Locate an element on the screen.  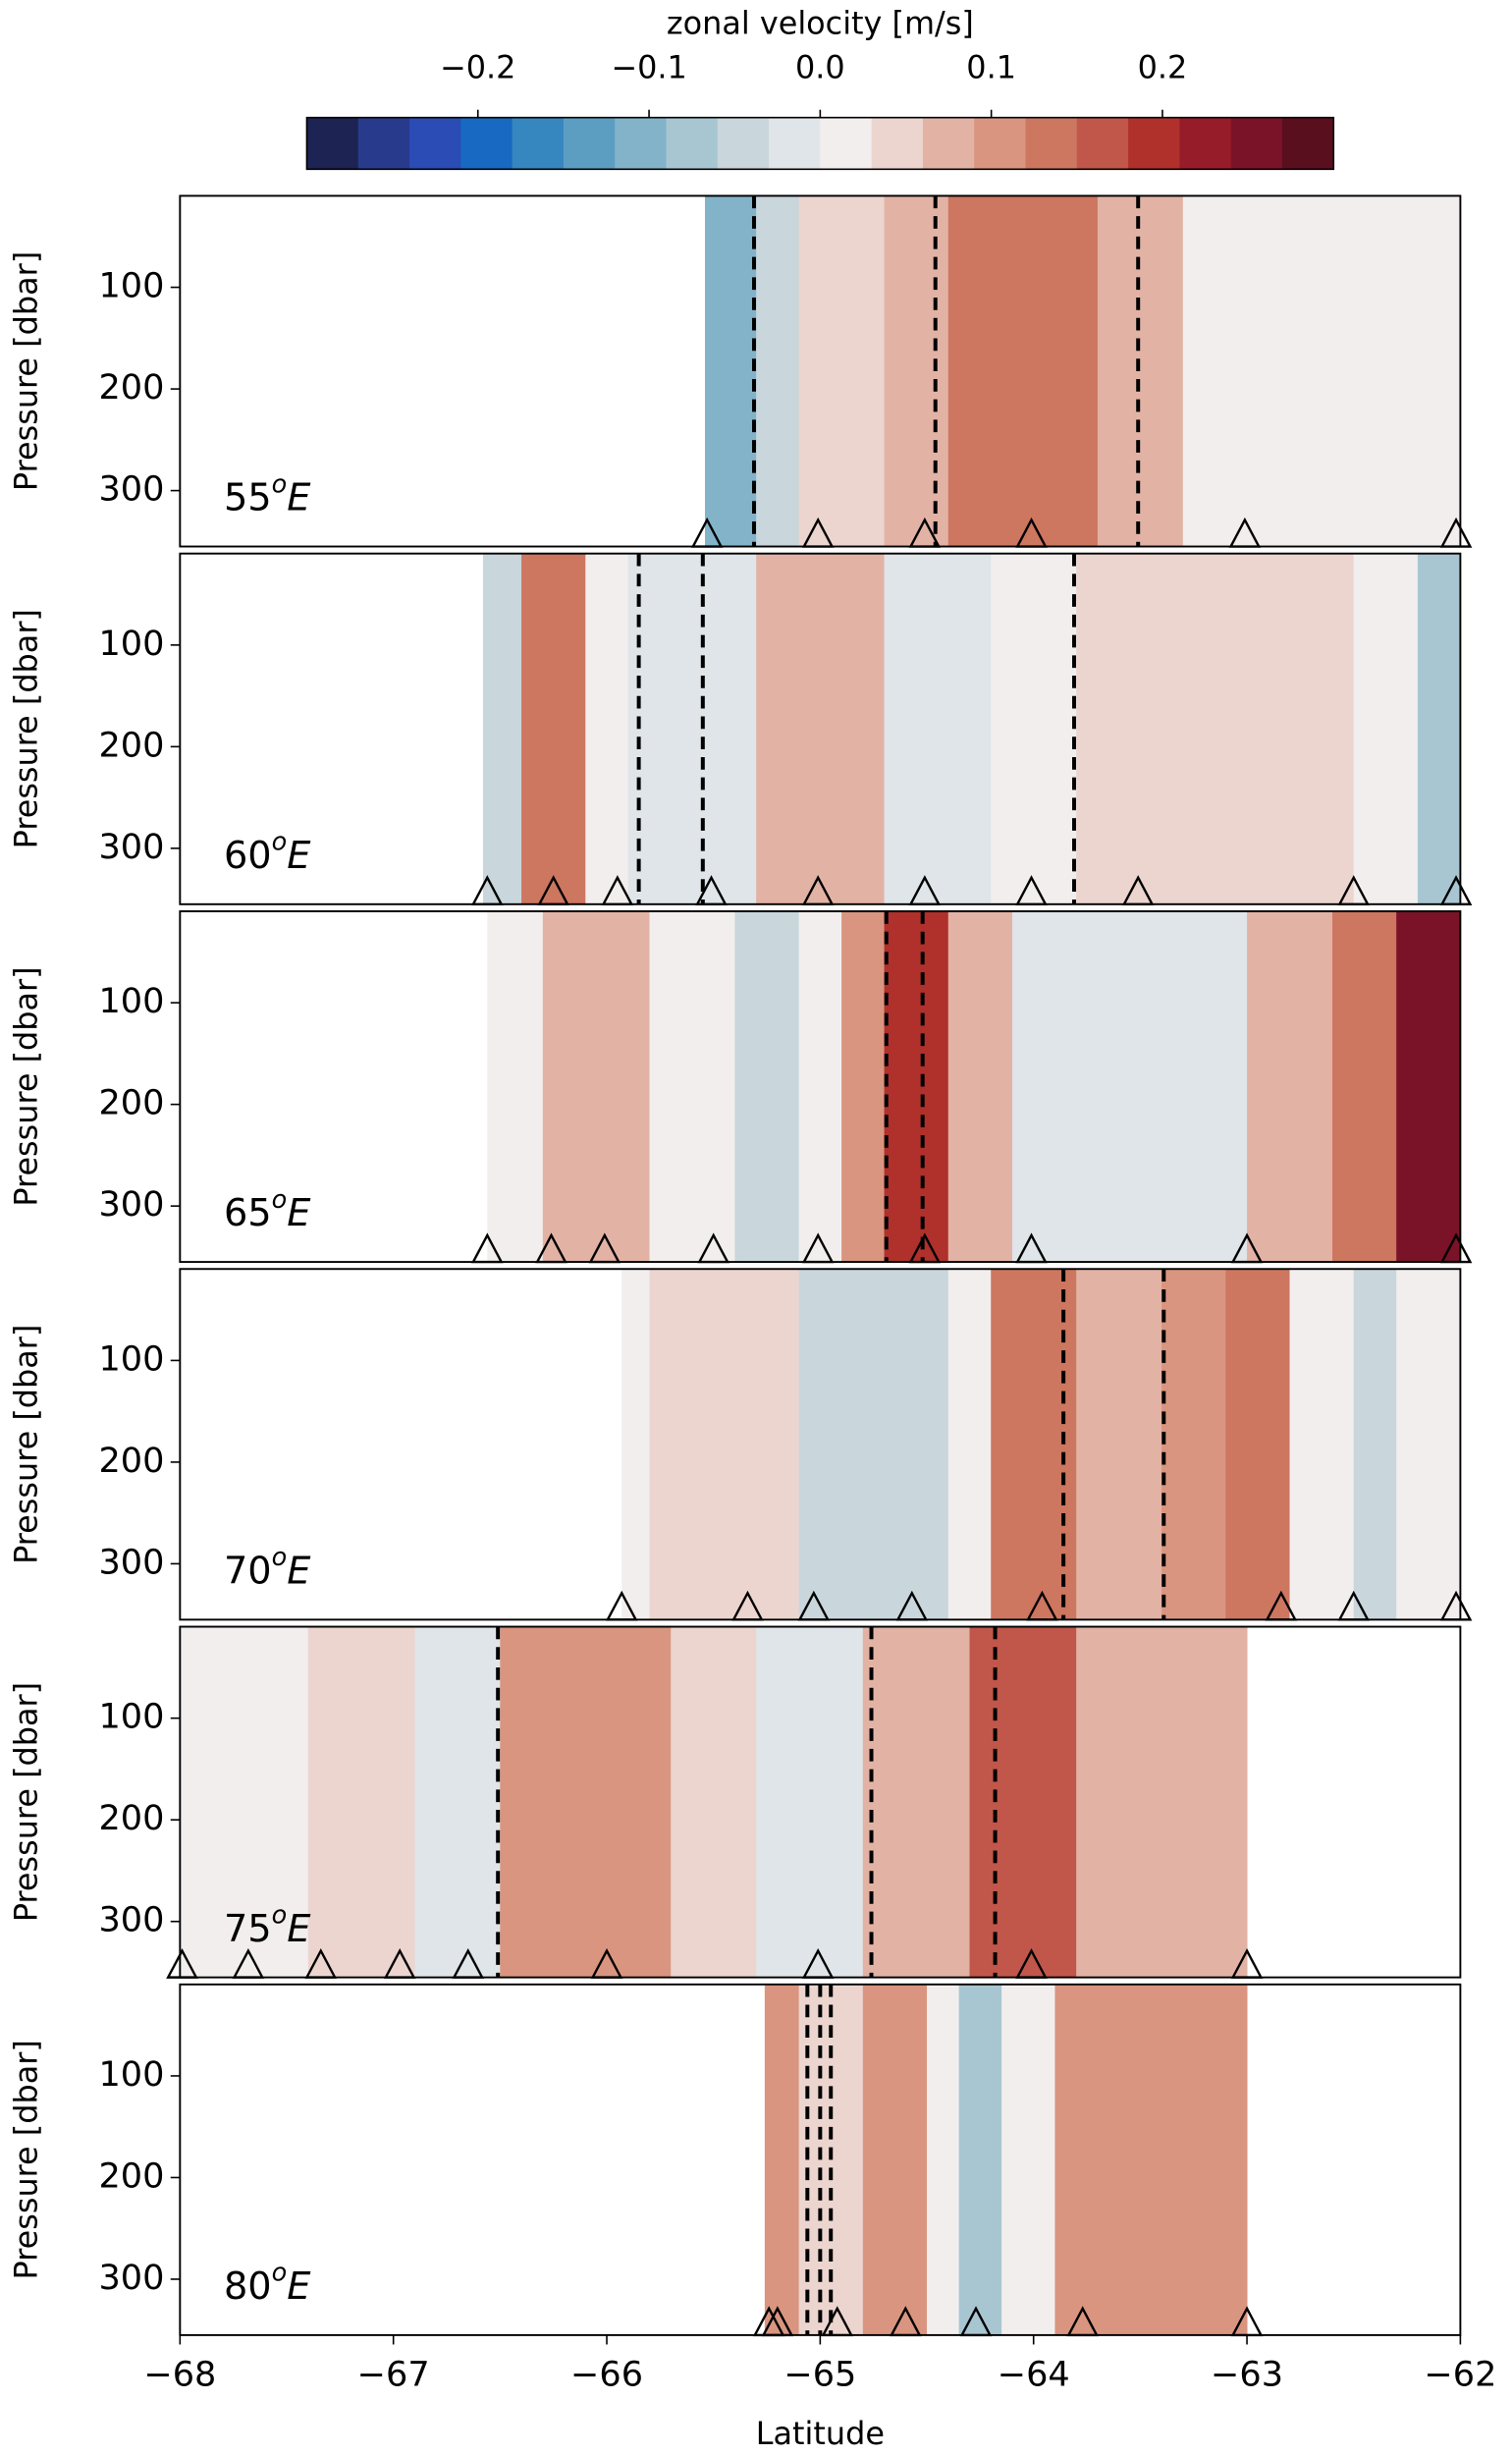
panel-label-lon: 70 is located at coordinates (248, 1571).